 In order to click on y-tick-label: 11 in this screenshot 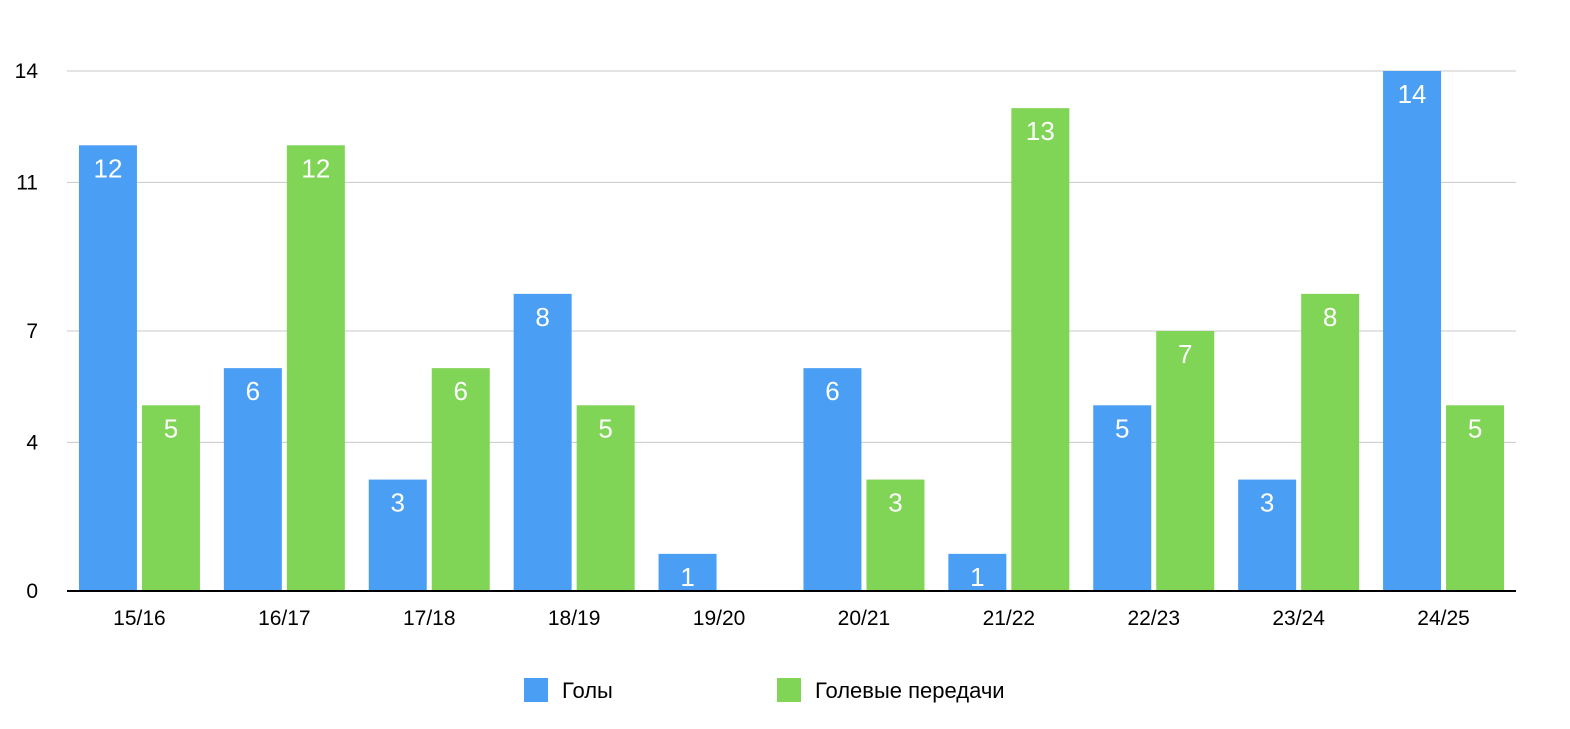, I will do `click(27, 182)`.